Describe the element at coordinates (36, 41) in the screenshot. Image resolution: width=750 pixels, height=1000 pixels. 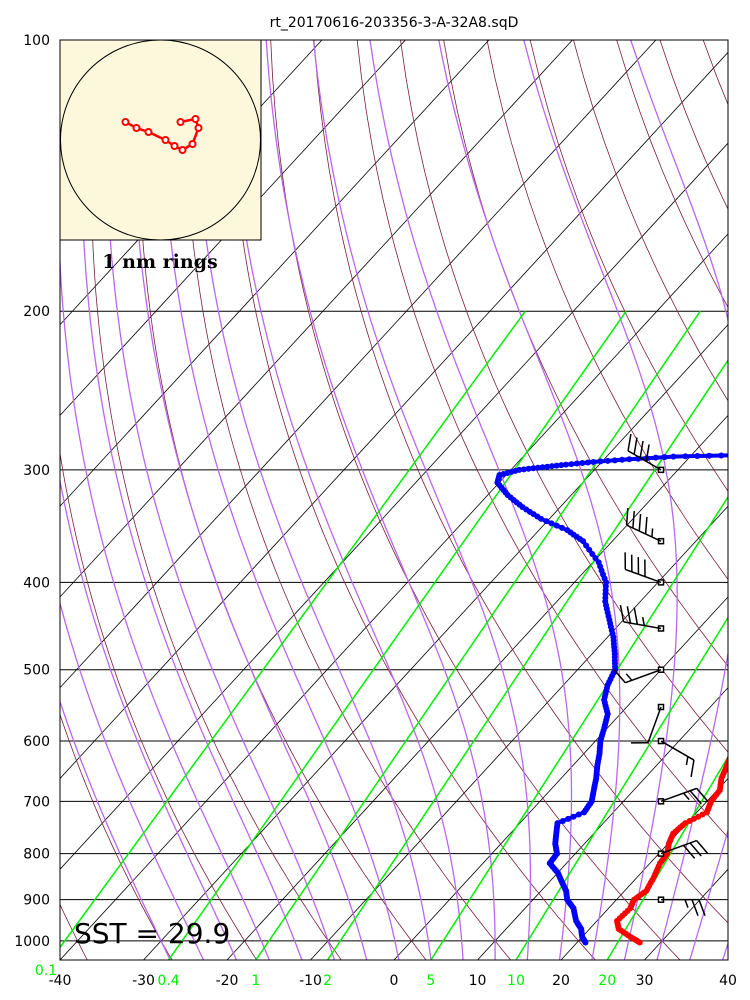
I see `pressure-tick-label: 100` at that location.